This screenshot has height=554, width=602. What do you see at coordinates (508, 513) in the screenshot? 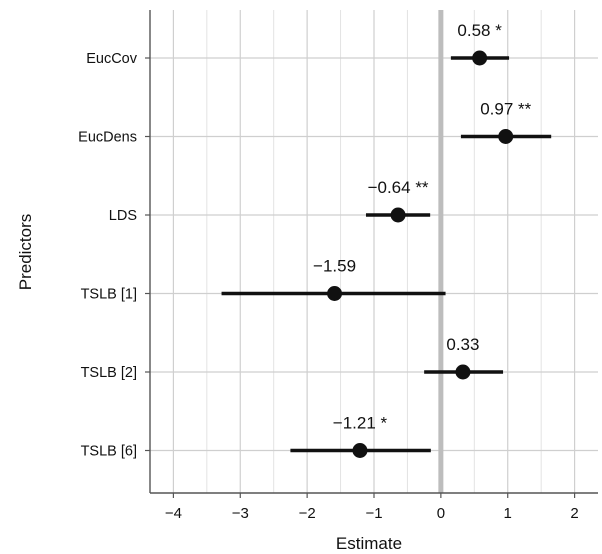
I see `x-tick-label: 1` at bounding box center [508, 513].